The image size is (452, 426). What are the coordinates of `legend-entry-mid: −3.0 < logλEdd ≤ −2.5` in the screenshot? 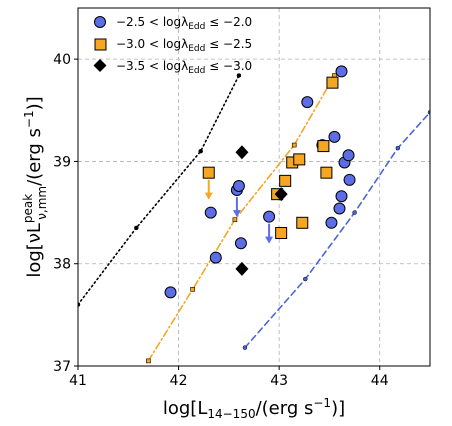 It's located at (173, 45).